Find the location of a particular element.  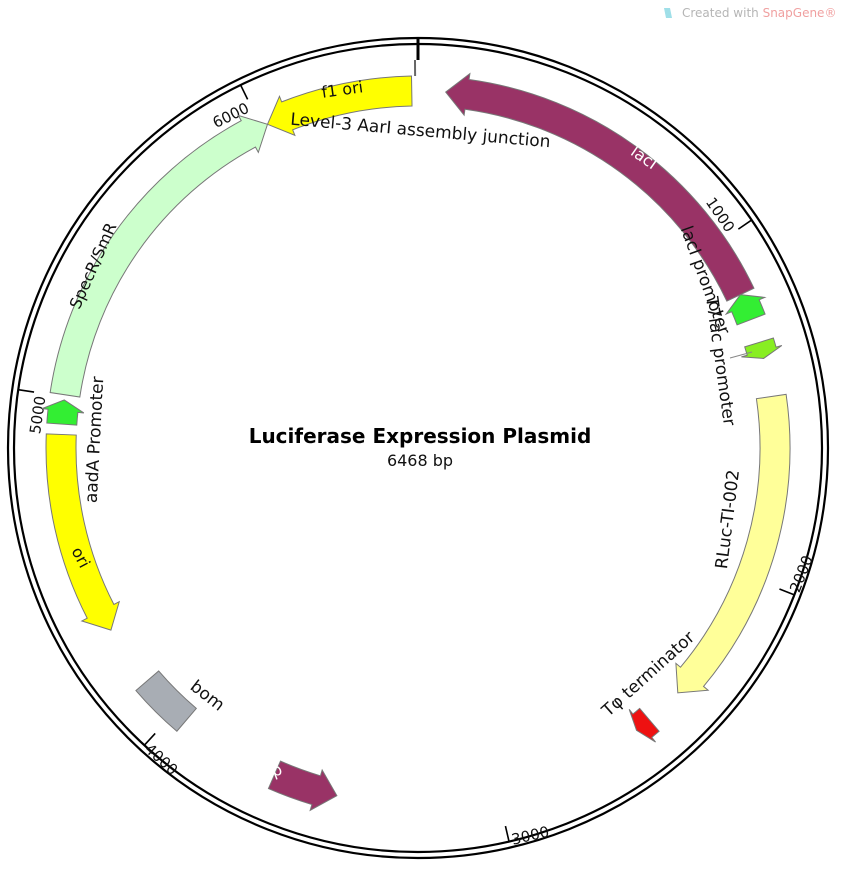

watermark-brand: SnapGene® is located at coordinates (800, 13).